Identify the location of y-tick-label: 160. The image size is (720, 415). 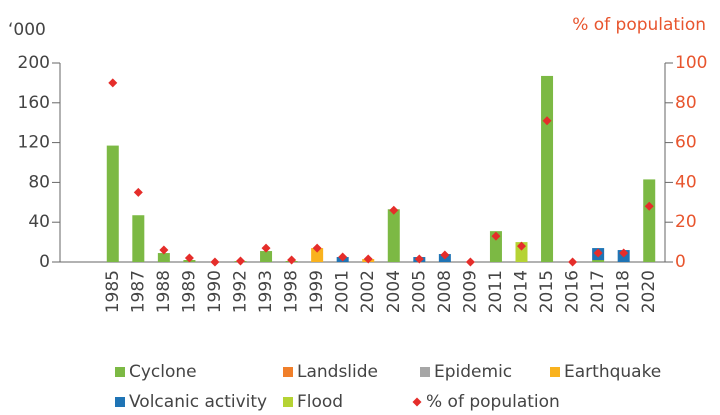
(34, 103).